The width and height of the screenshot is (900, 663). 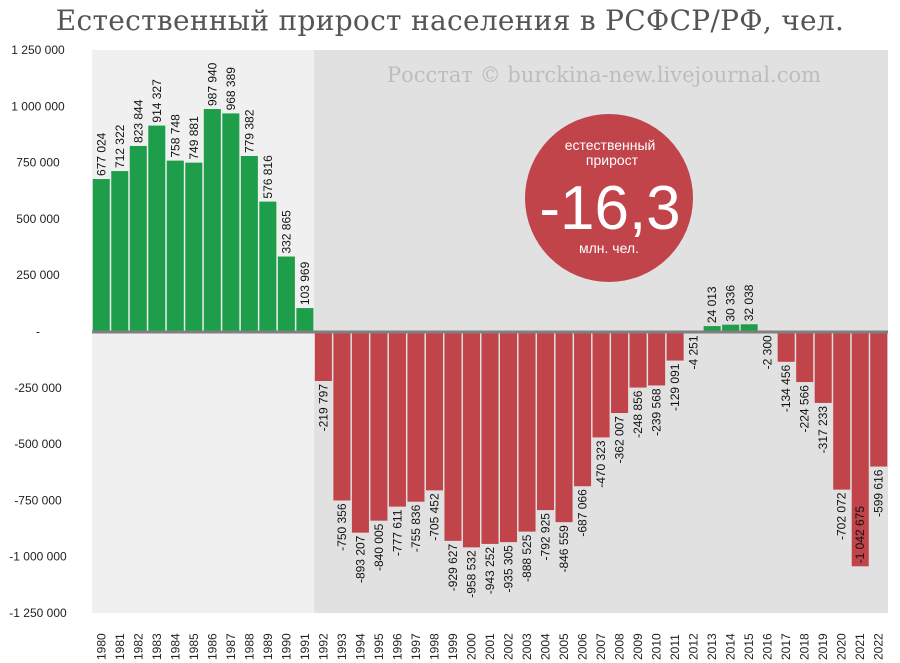 What do you see at coordinates (546, 537) in the screenshot?
I see `data-label-2004: -792 925` at bounding box center [546, 537].